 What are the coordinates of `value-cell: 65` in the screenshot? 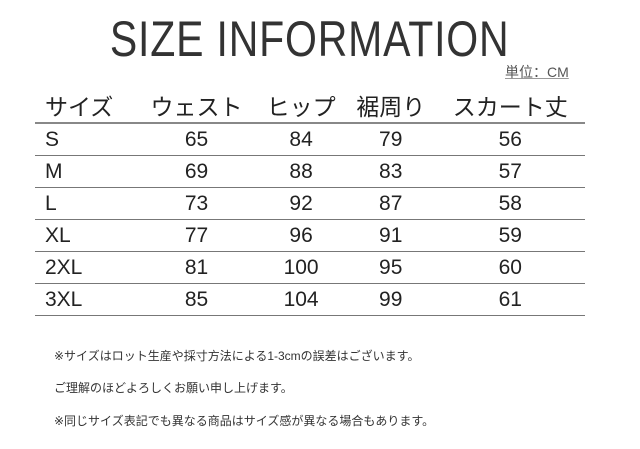 It's located at (196, 139).